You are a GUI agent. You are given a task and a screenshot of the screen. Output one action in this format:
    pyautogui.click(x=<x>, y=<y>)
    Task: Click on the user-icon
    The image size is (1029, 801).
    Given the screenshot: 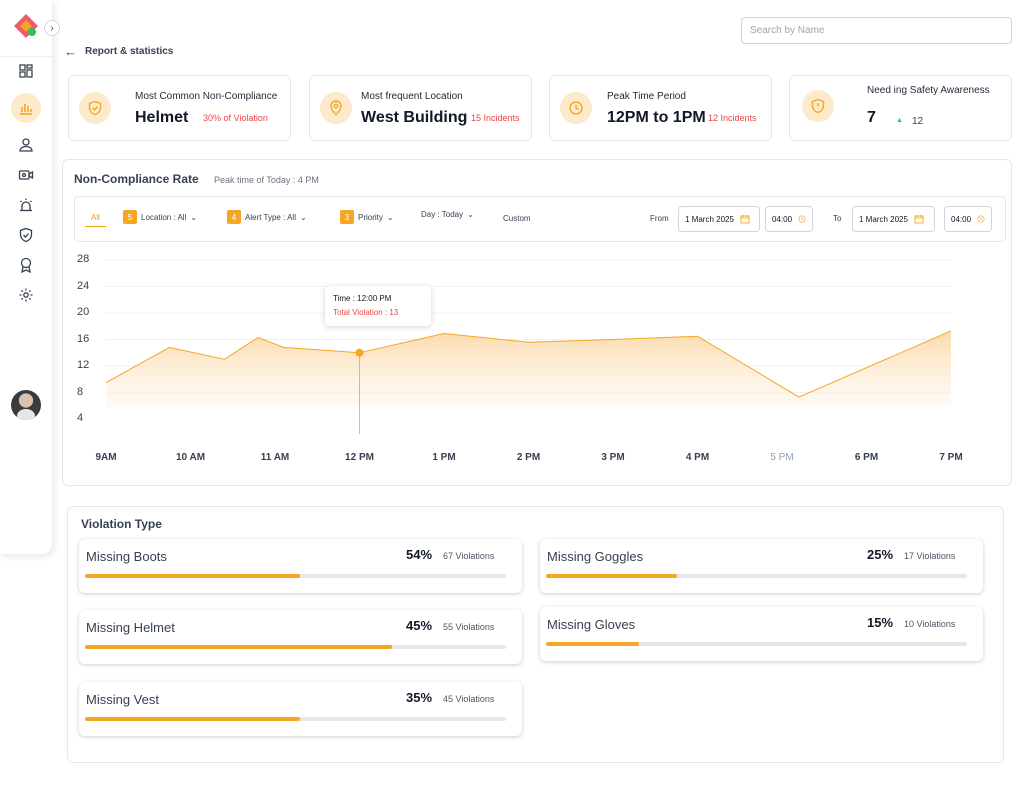 What is the action you would take?
    pyautogui.click(x=26, y=145)
    